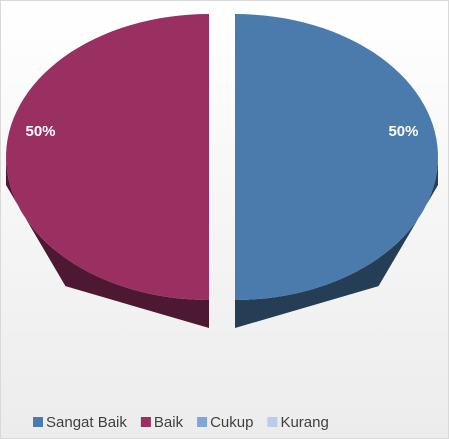 The image size is (449, 439). I want to click on legend-label: Sangat Baik, so click(86, 422).